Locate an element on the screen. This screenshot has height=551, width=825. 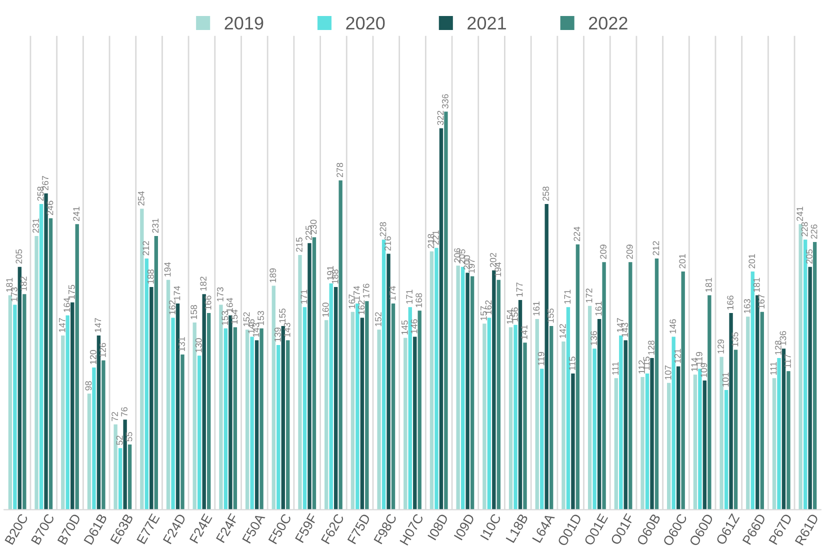
legend-label: 2021 is located at coordinates (487, 23).